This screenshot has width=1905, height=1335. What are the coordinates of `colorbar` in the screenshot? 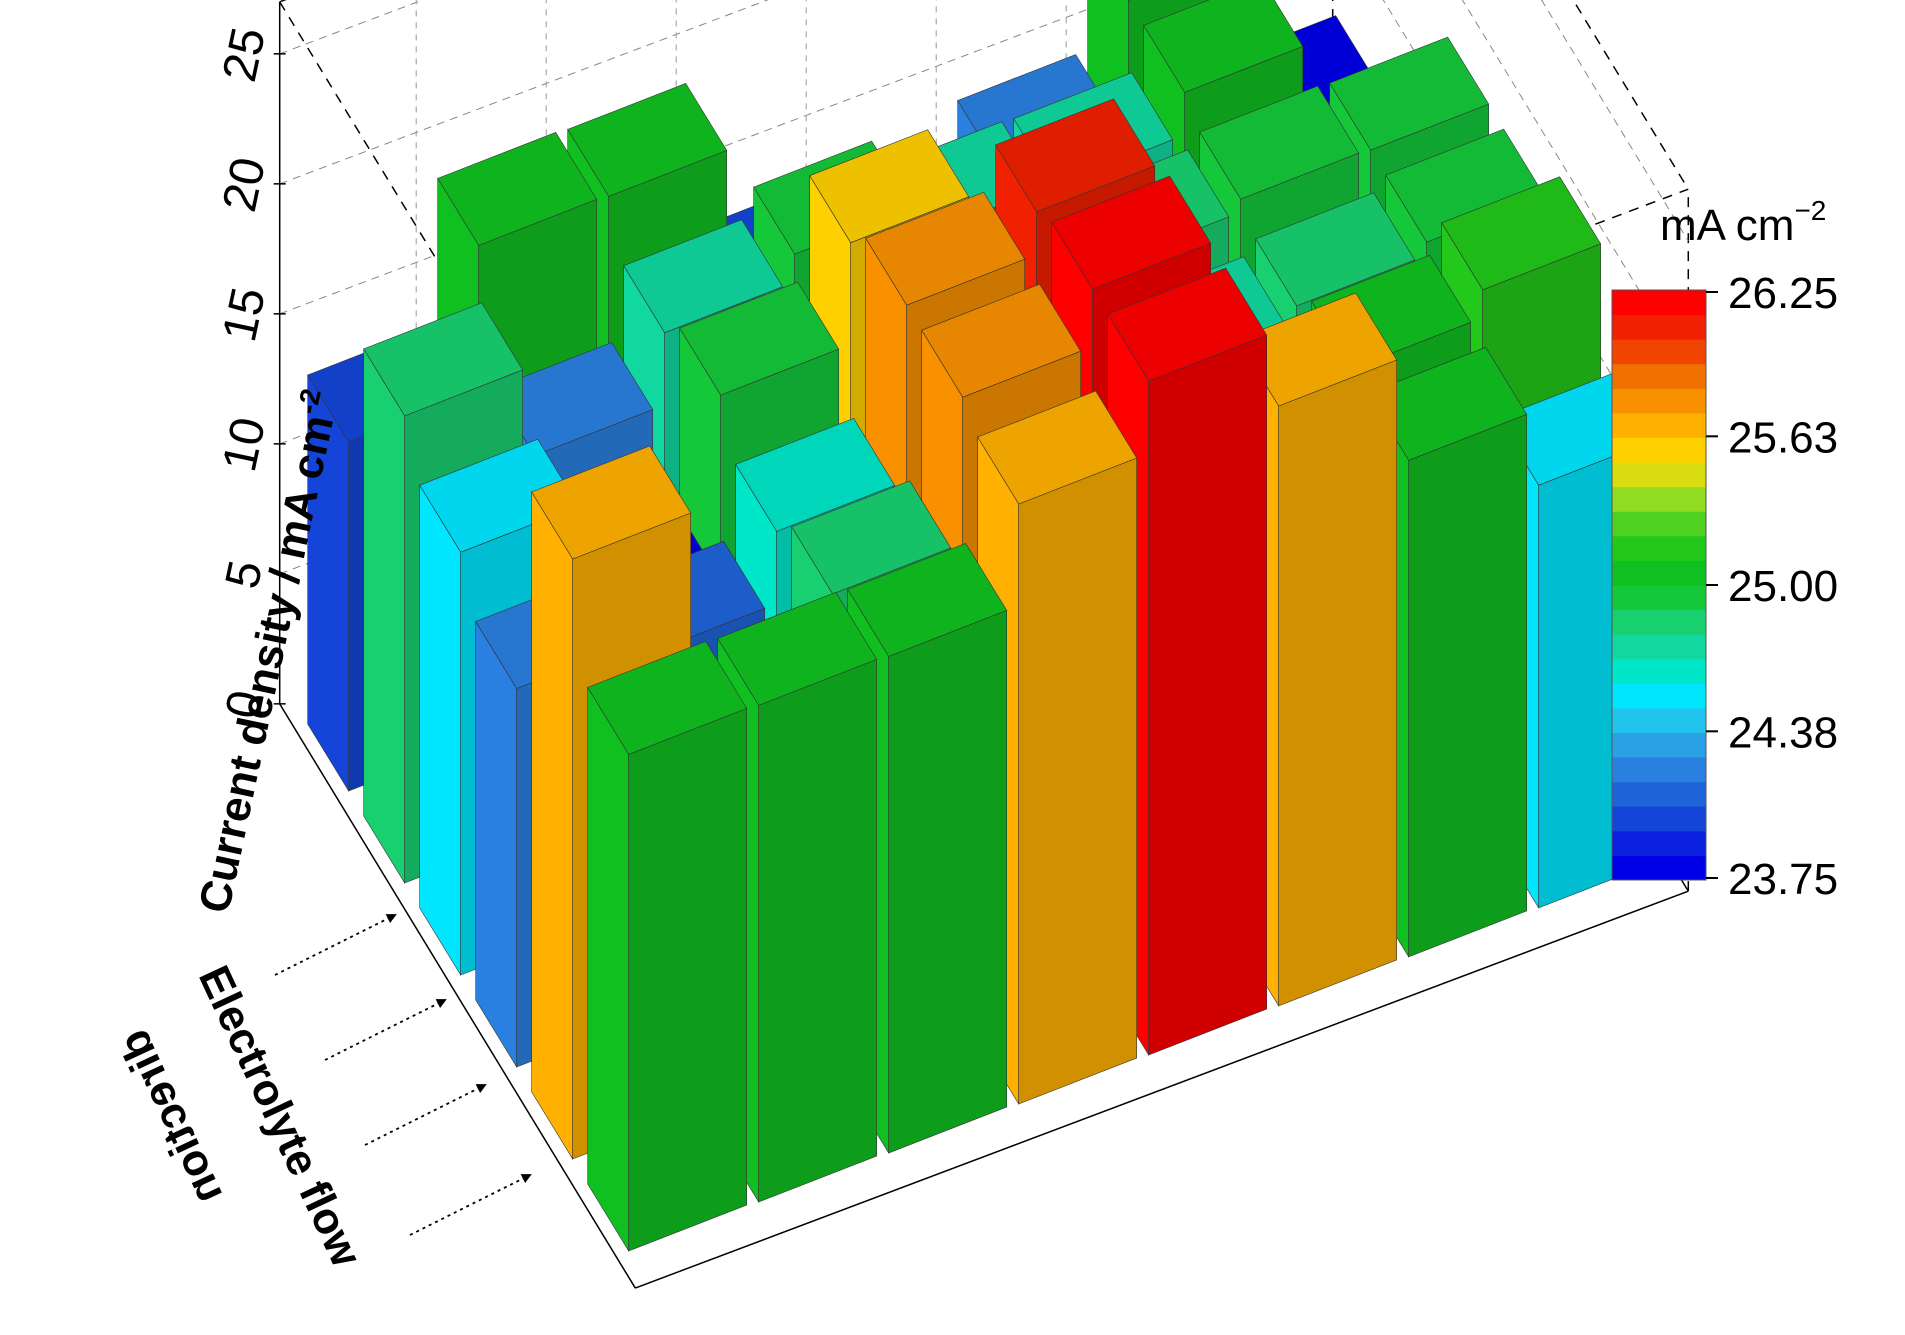 It's located at (1659, 585).